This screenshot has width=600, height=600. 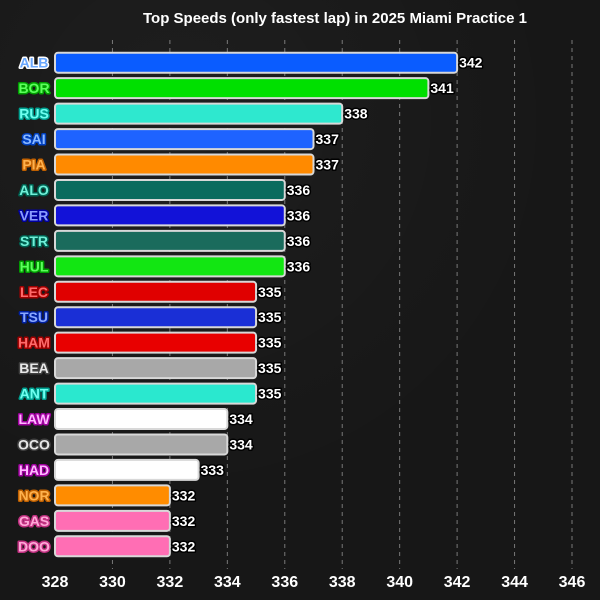 I want to click on x-axis-ticks: 328 330 332 334 336 338 340 342 344 346, so click(x=314, y=582).